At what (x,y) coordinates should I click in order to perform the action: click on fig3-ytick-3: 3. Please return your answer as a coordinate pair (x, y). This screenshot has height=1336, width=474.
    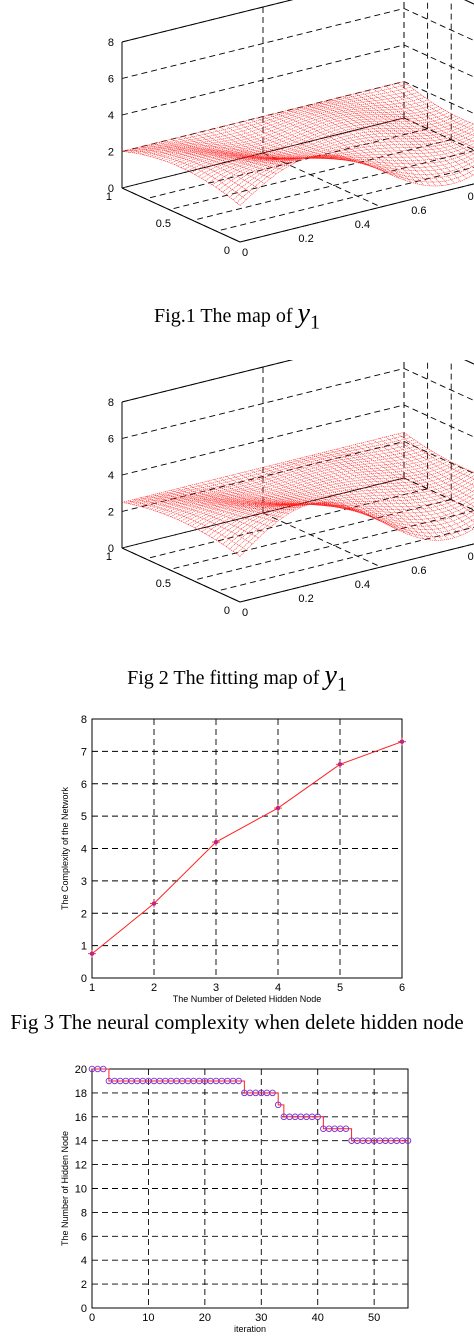
    Looking at the image, I should click on (84, 882).